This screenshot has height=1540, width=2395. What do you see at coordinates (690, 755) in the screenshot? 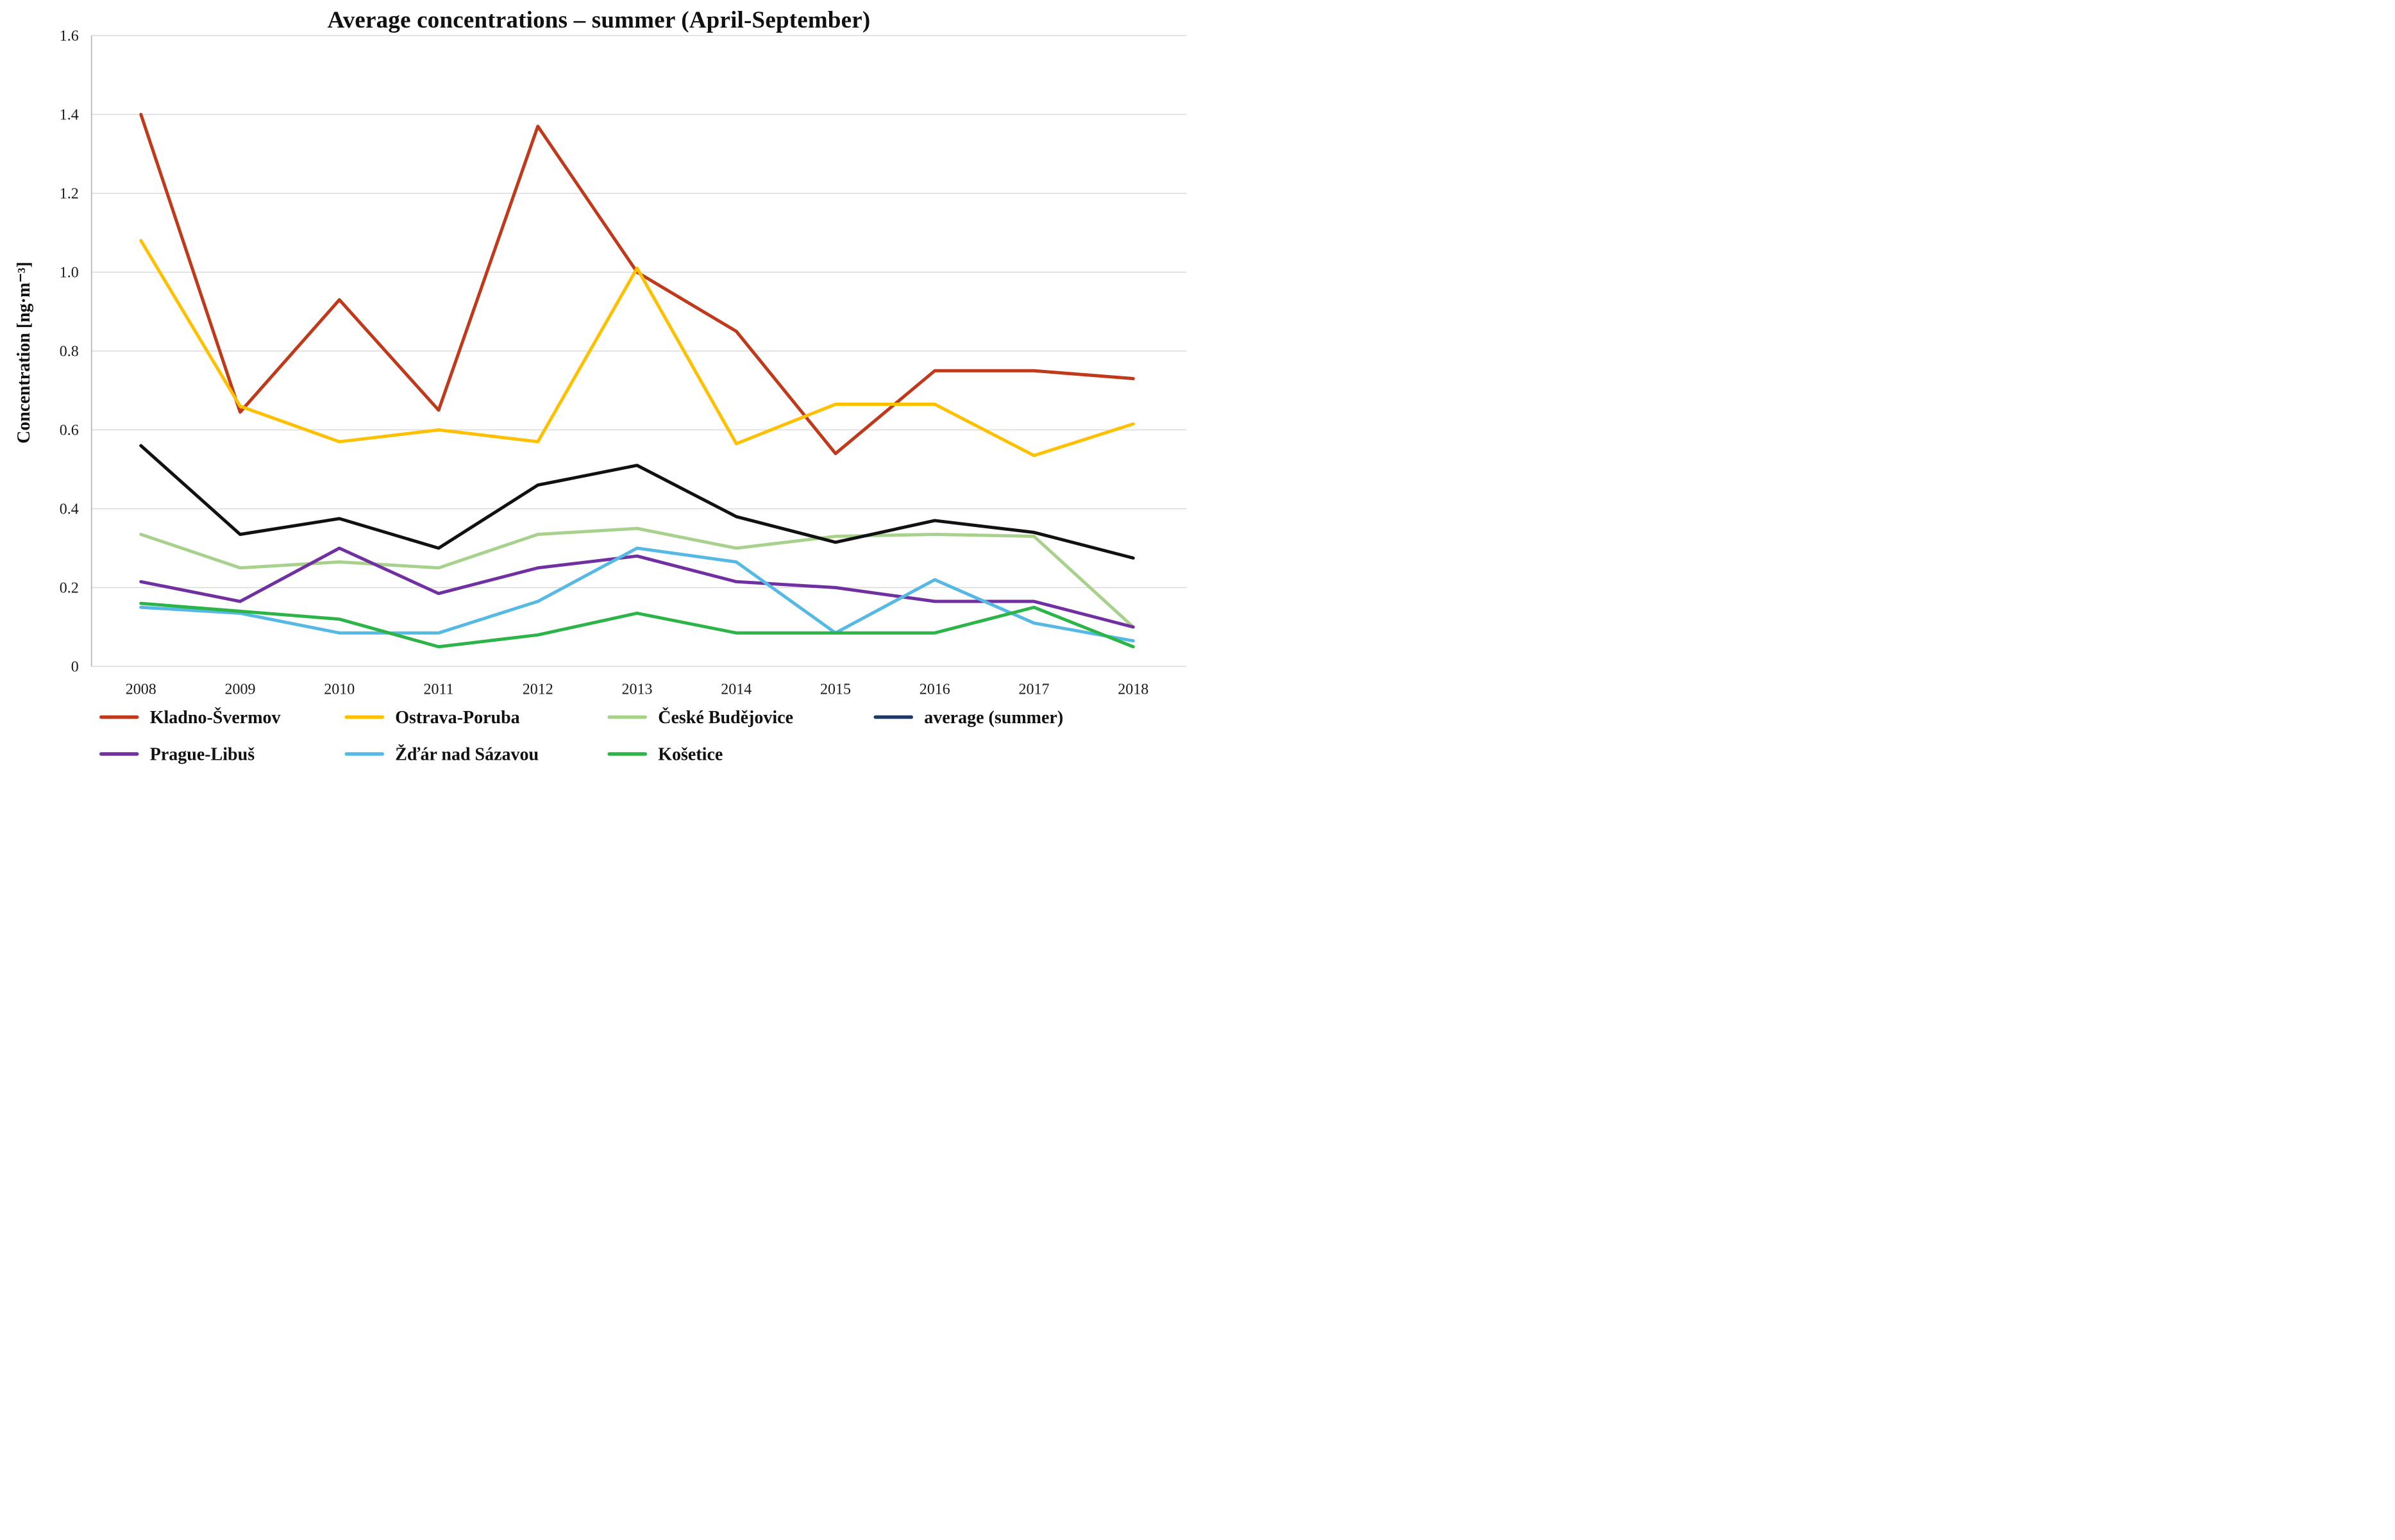
I see `legend-label: Košetice` at bounding box center [690, 755].